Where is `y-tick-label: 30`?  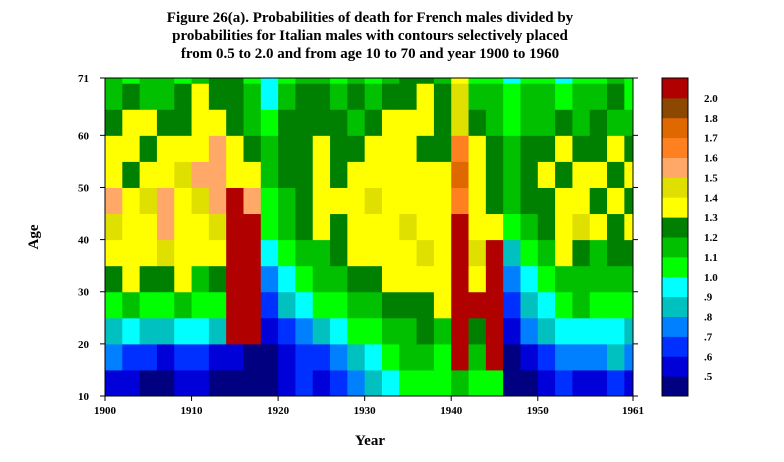
y-tick-label: 30 is located at coordinates (84, 293).